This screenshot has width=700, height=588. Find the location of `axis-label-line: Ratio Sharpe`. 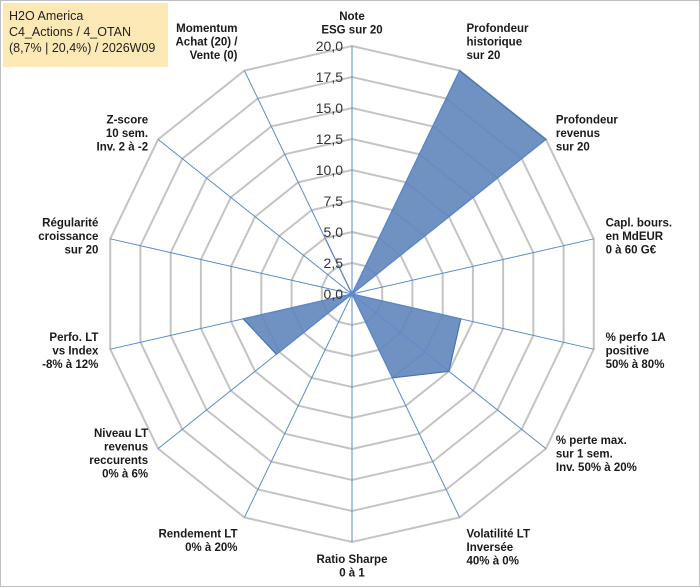

axis-label-line: Ratio Sharpe is located at coordinates (352, 560).